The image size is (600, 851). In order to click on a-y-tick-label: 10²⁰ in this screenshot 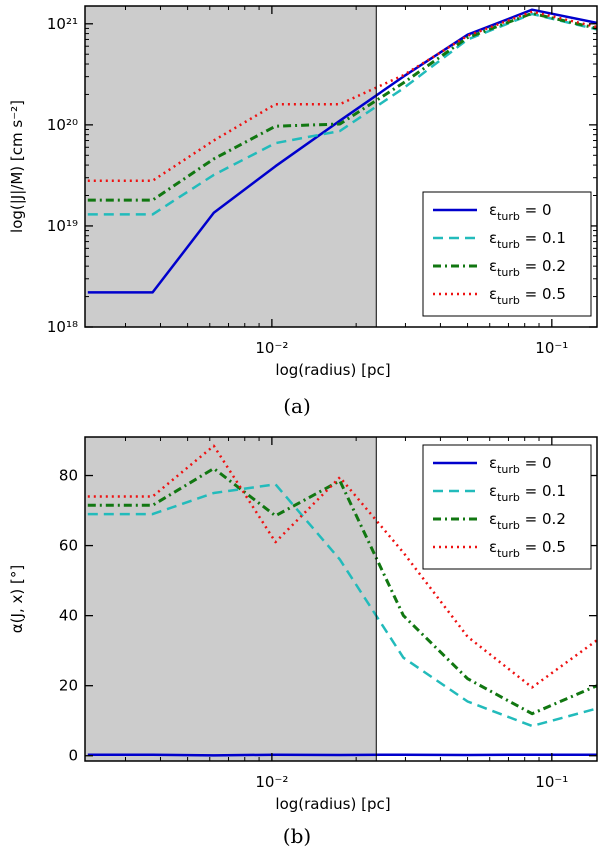, I will do `click(62, 125)`.